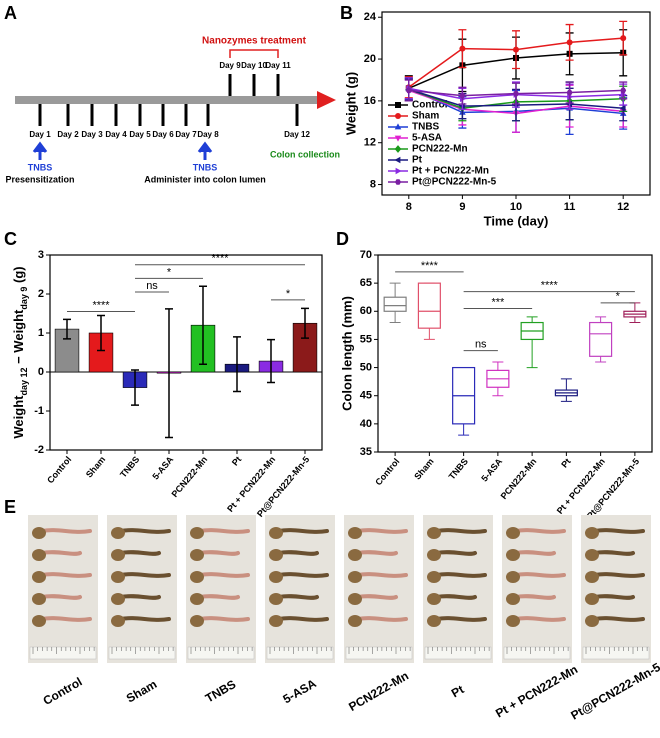 The width and height of the screenshot is (660, 738). I want to click on y-label-subscript: day 12, so click(24, 382).